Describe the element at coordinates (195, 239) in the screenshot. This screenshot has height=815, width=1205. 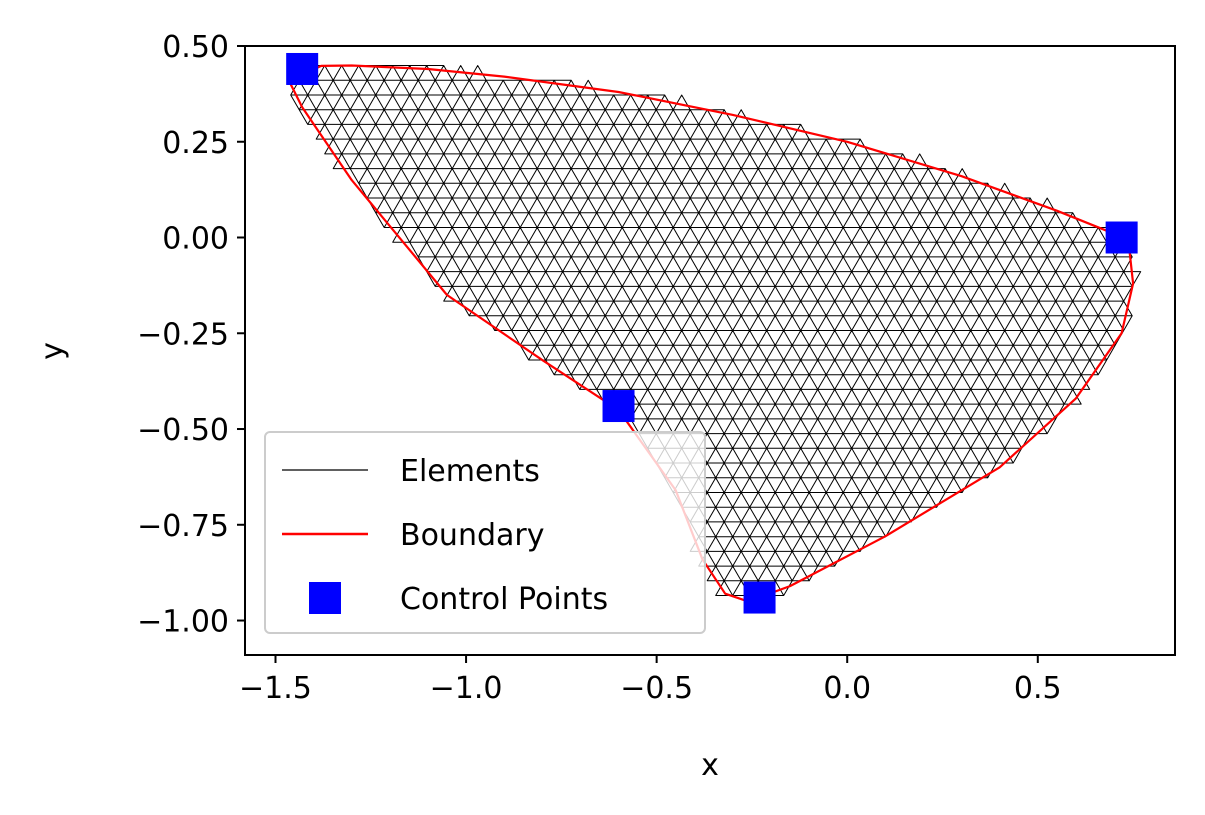
I see `y-tick-label: 0.00` at that location.